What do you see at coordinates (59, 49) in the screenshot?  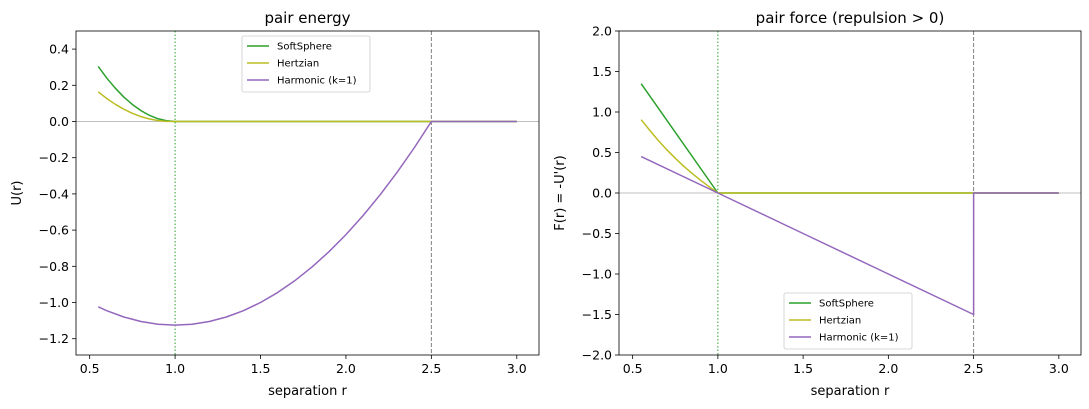 I see `y-tick-label: 0.4` at bounding box center [59, 49].